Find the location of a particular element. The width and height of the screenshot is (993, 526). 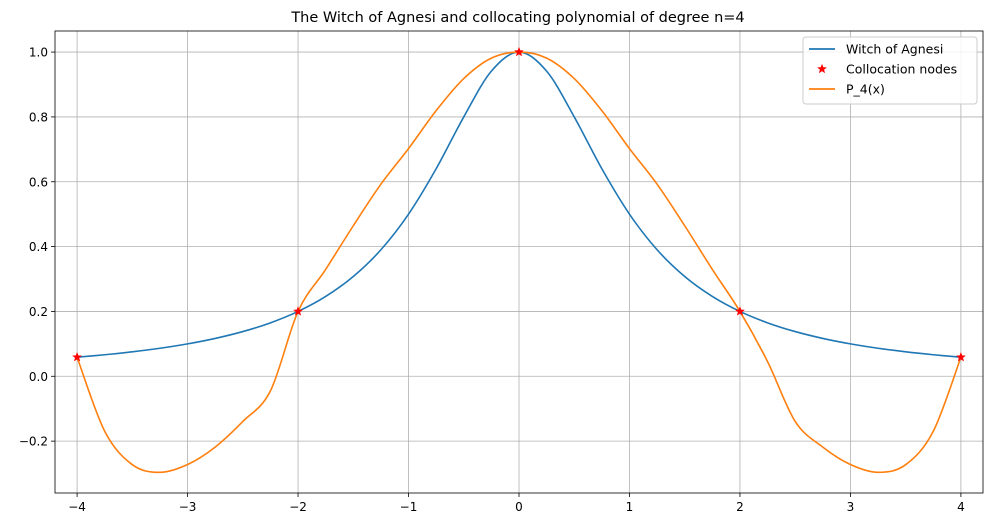

legend-label: Witch of Agnesi is located at coordinates (894, 49).